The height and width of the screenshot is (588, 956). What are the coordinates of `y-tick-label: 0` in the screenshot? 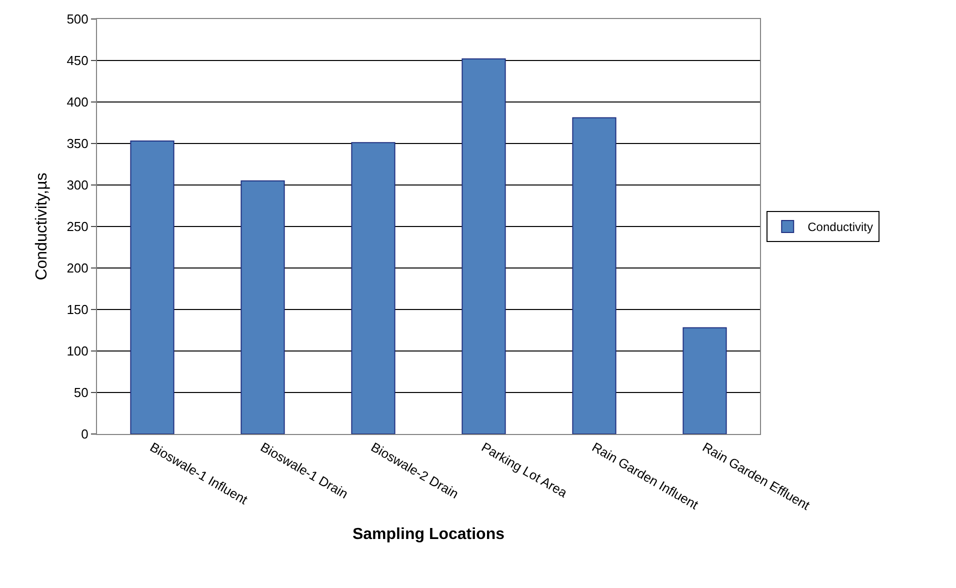 It's located at (84, 434).